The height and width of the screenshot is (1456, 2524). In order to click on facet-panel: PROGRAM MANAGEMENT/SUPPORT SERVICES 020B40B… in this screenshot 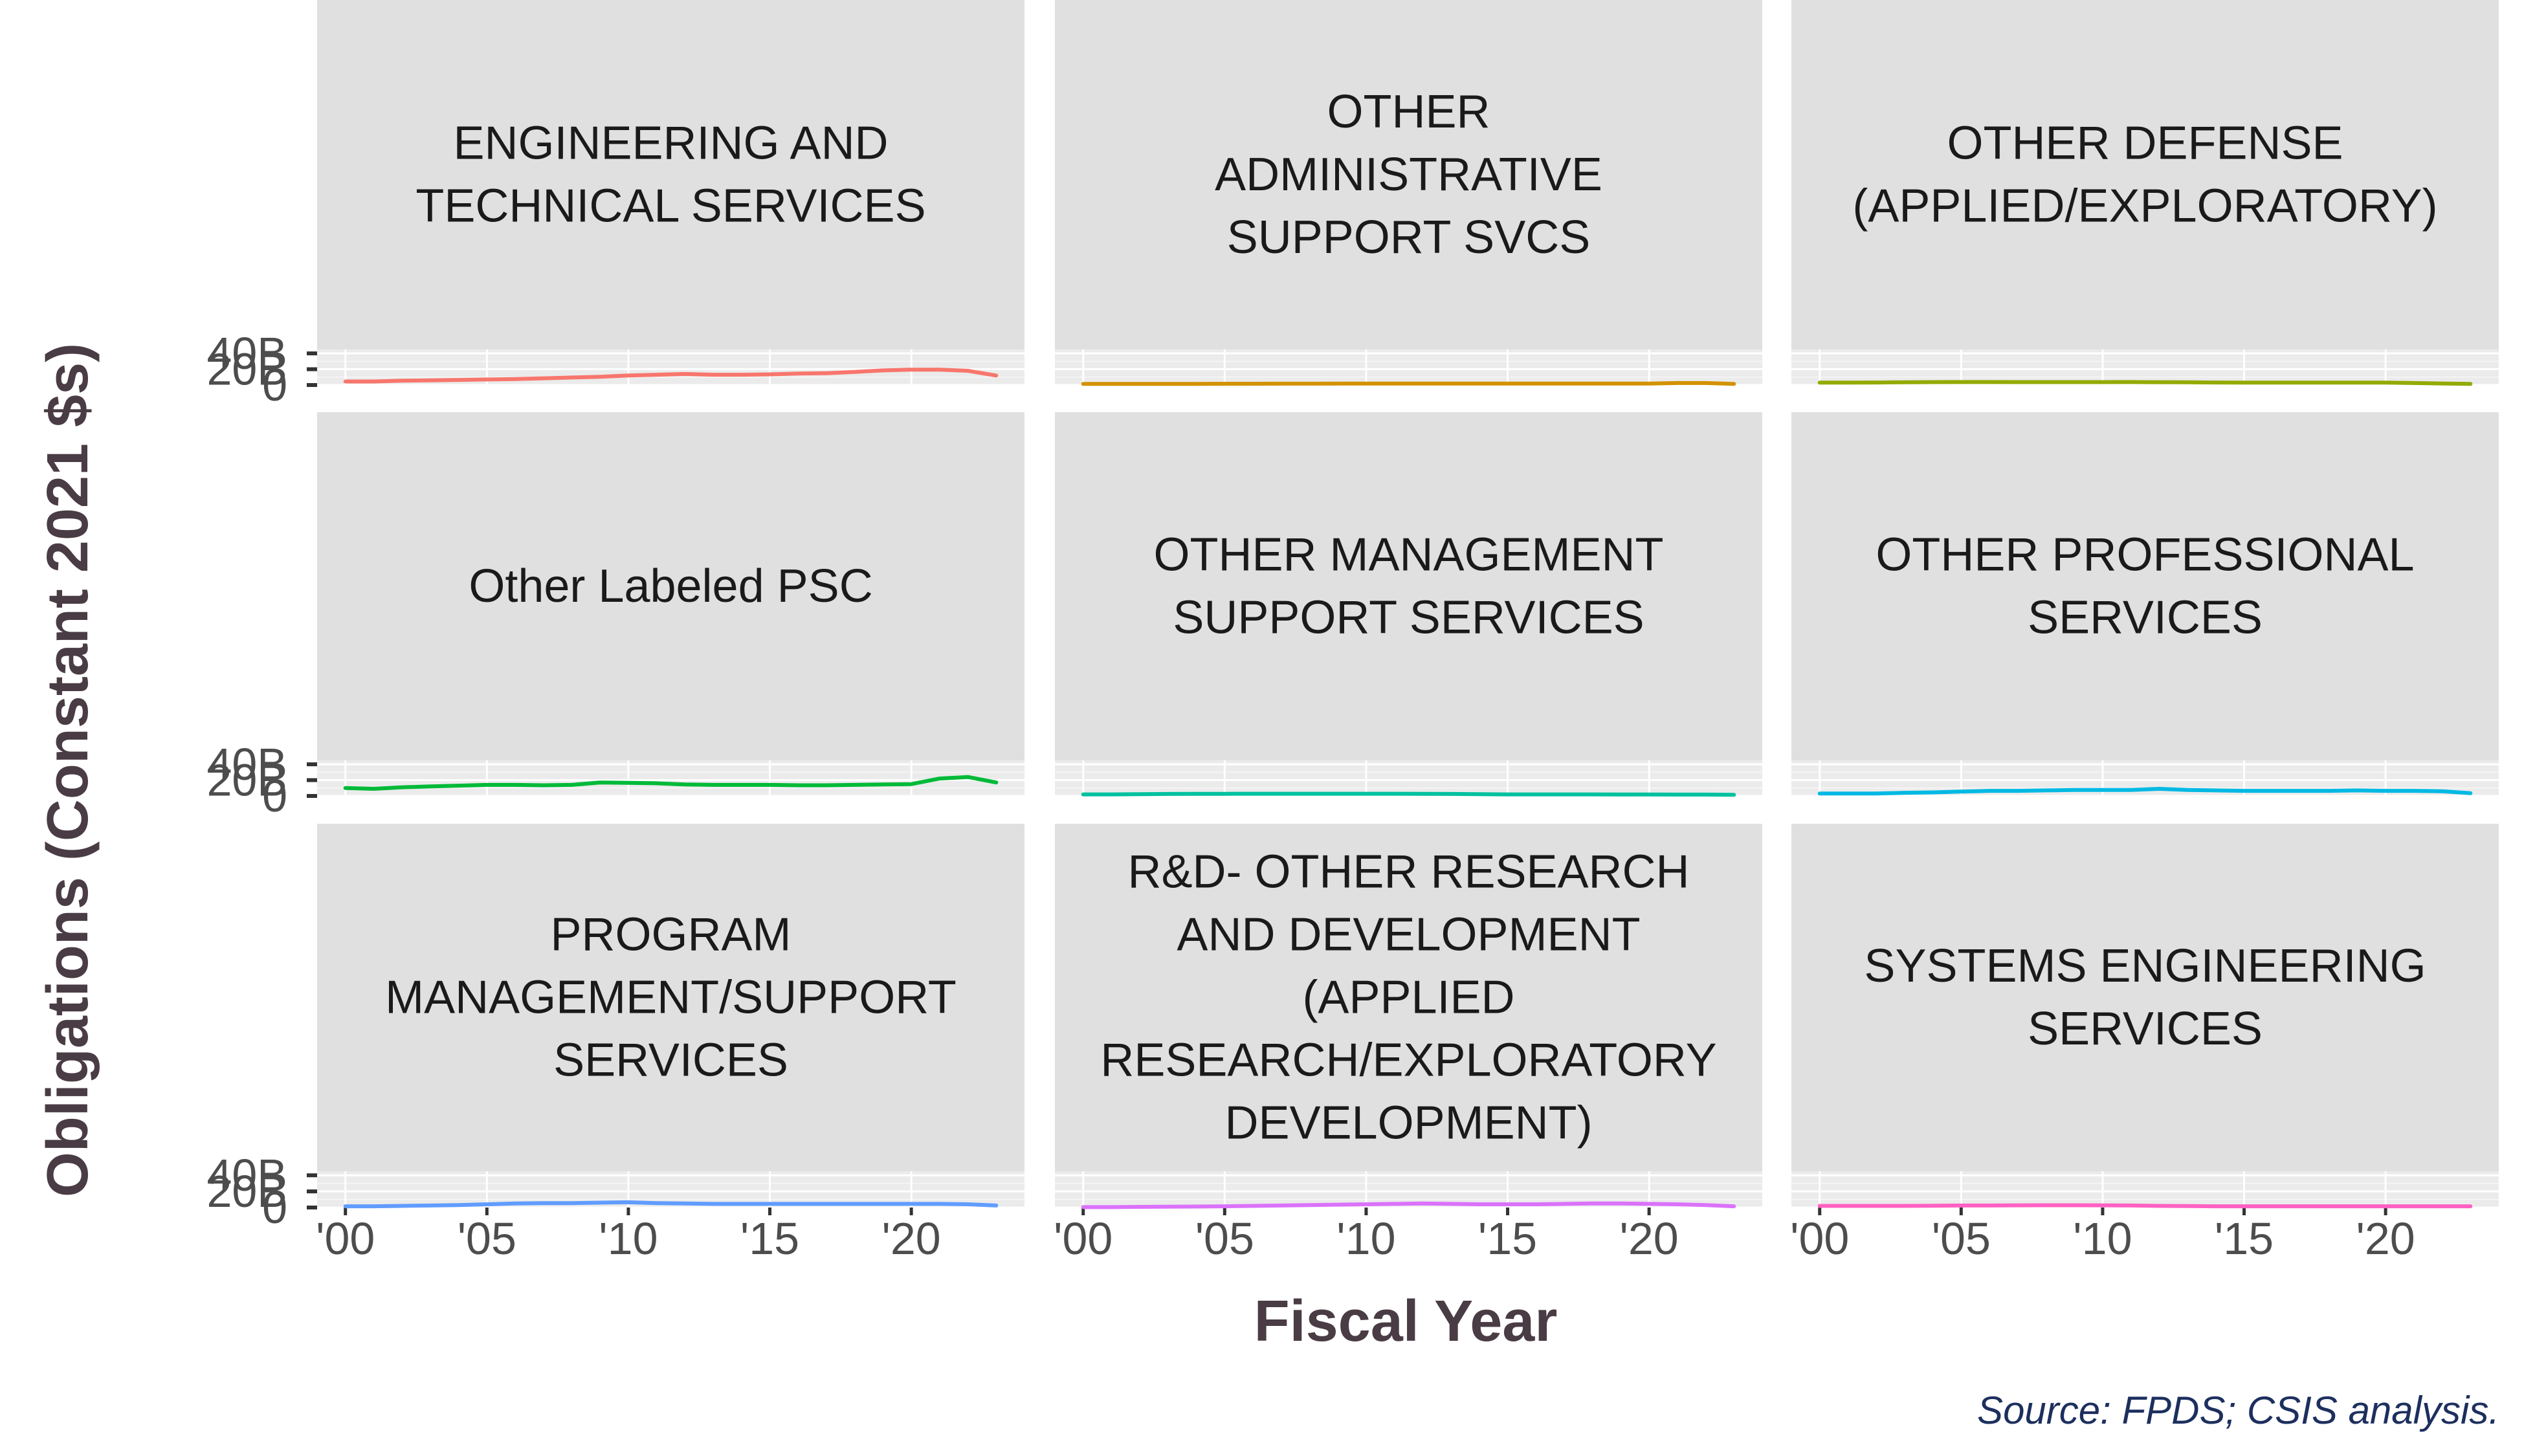, I will do `click(615, 1044)`.